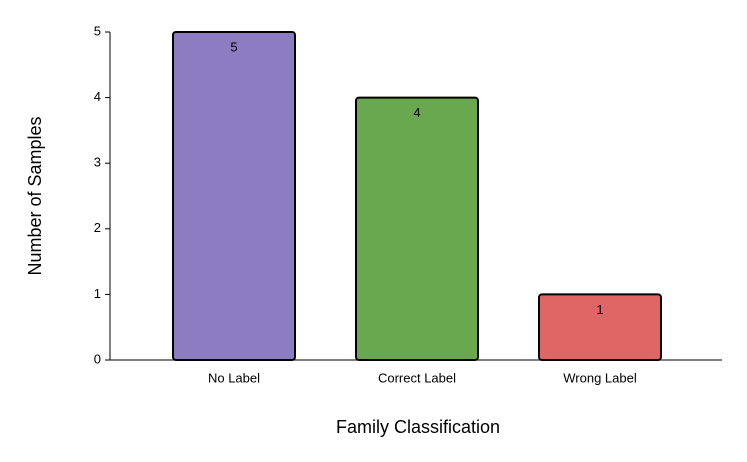  I want to click on y-tick-label: 5, so click(97, 30).